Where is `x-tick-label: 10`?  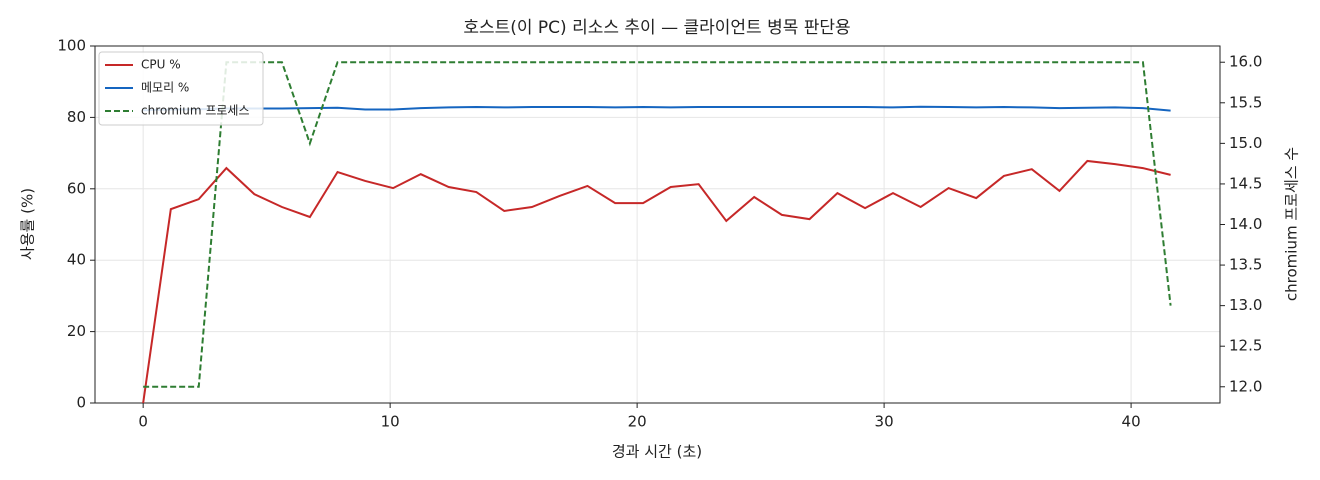
x-tick-label: 10 is located at coordinates (390, 422).